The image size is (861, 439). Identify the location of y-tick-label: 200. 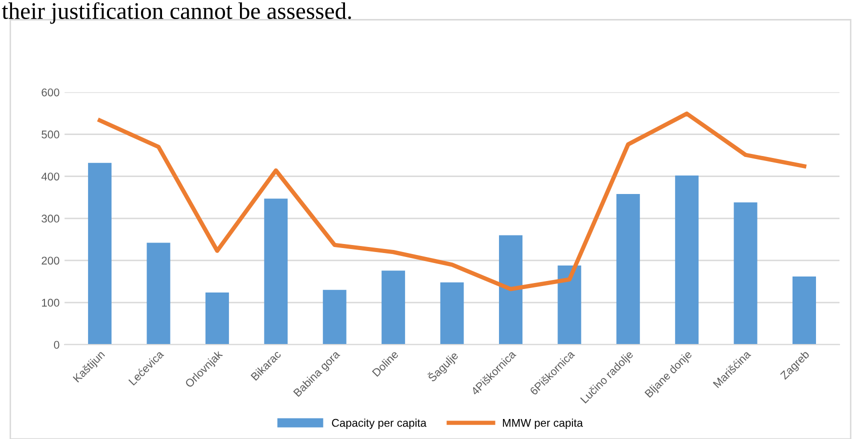
(51, 260).